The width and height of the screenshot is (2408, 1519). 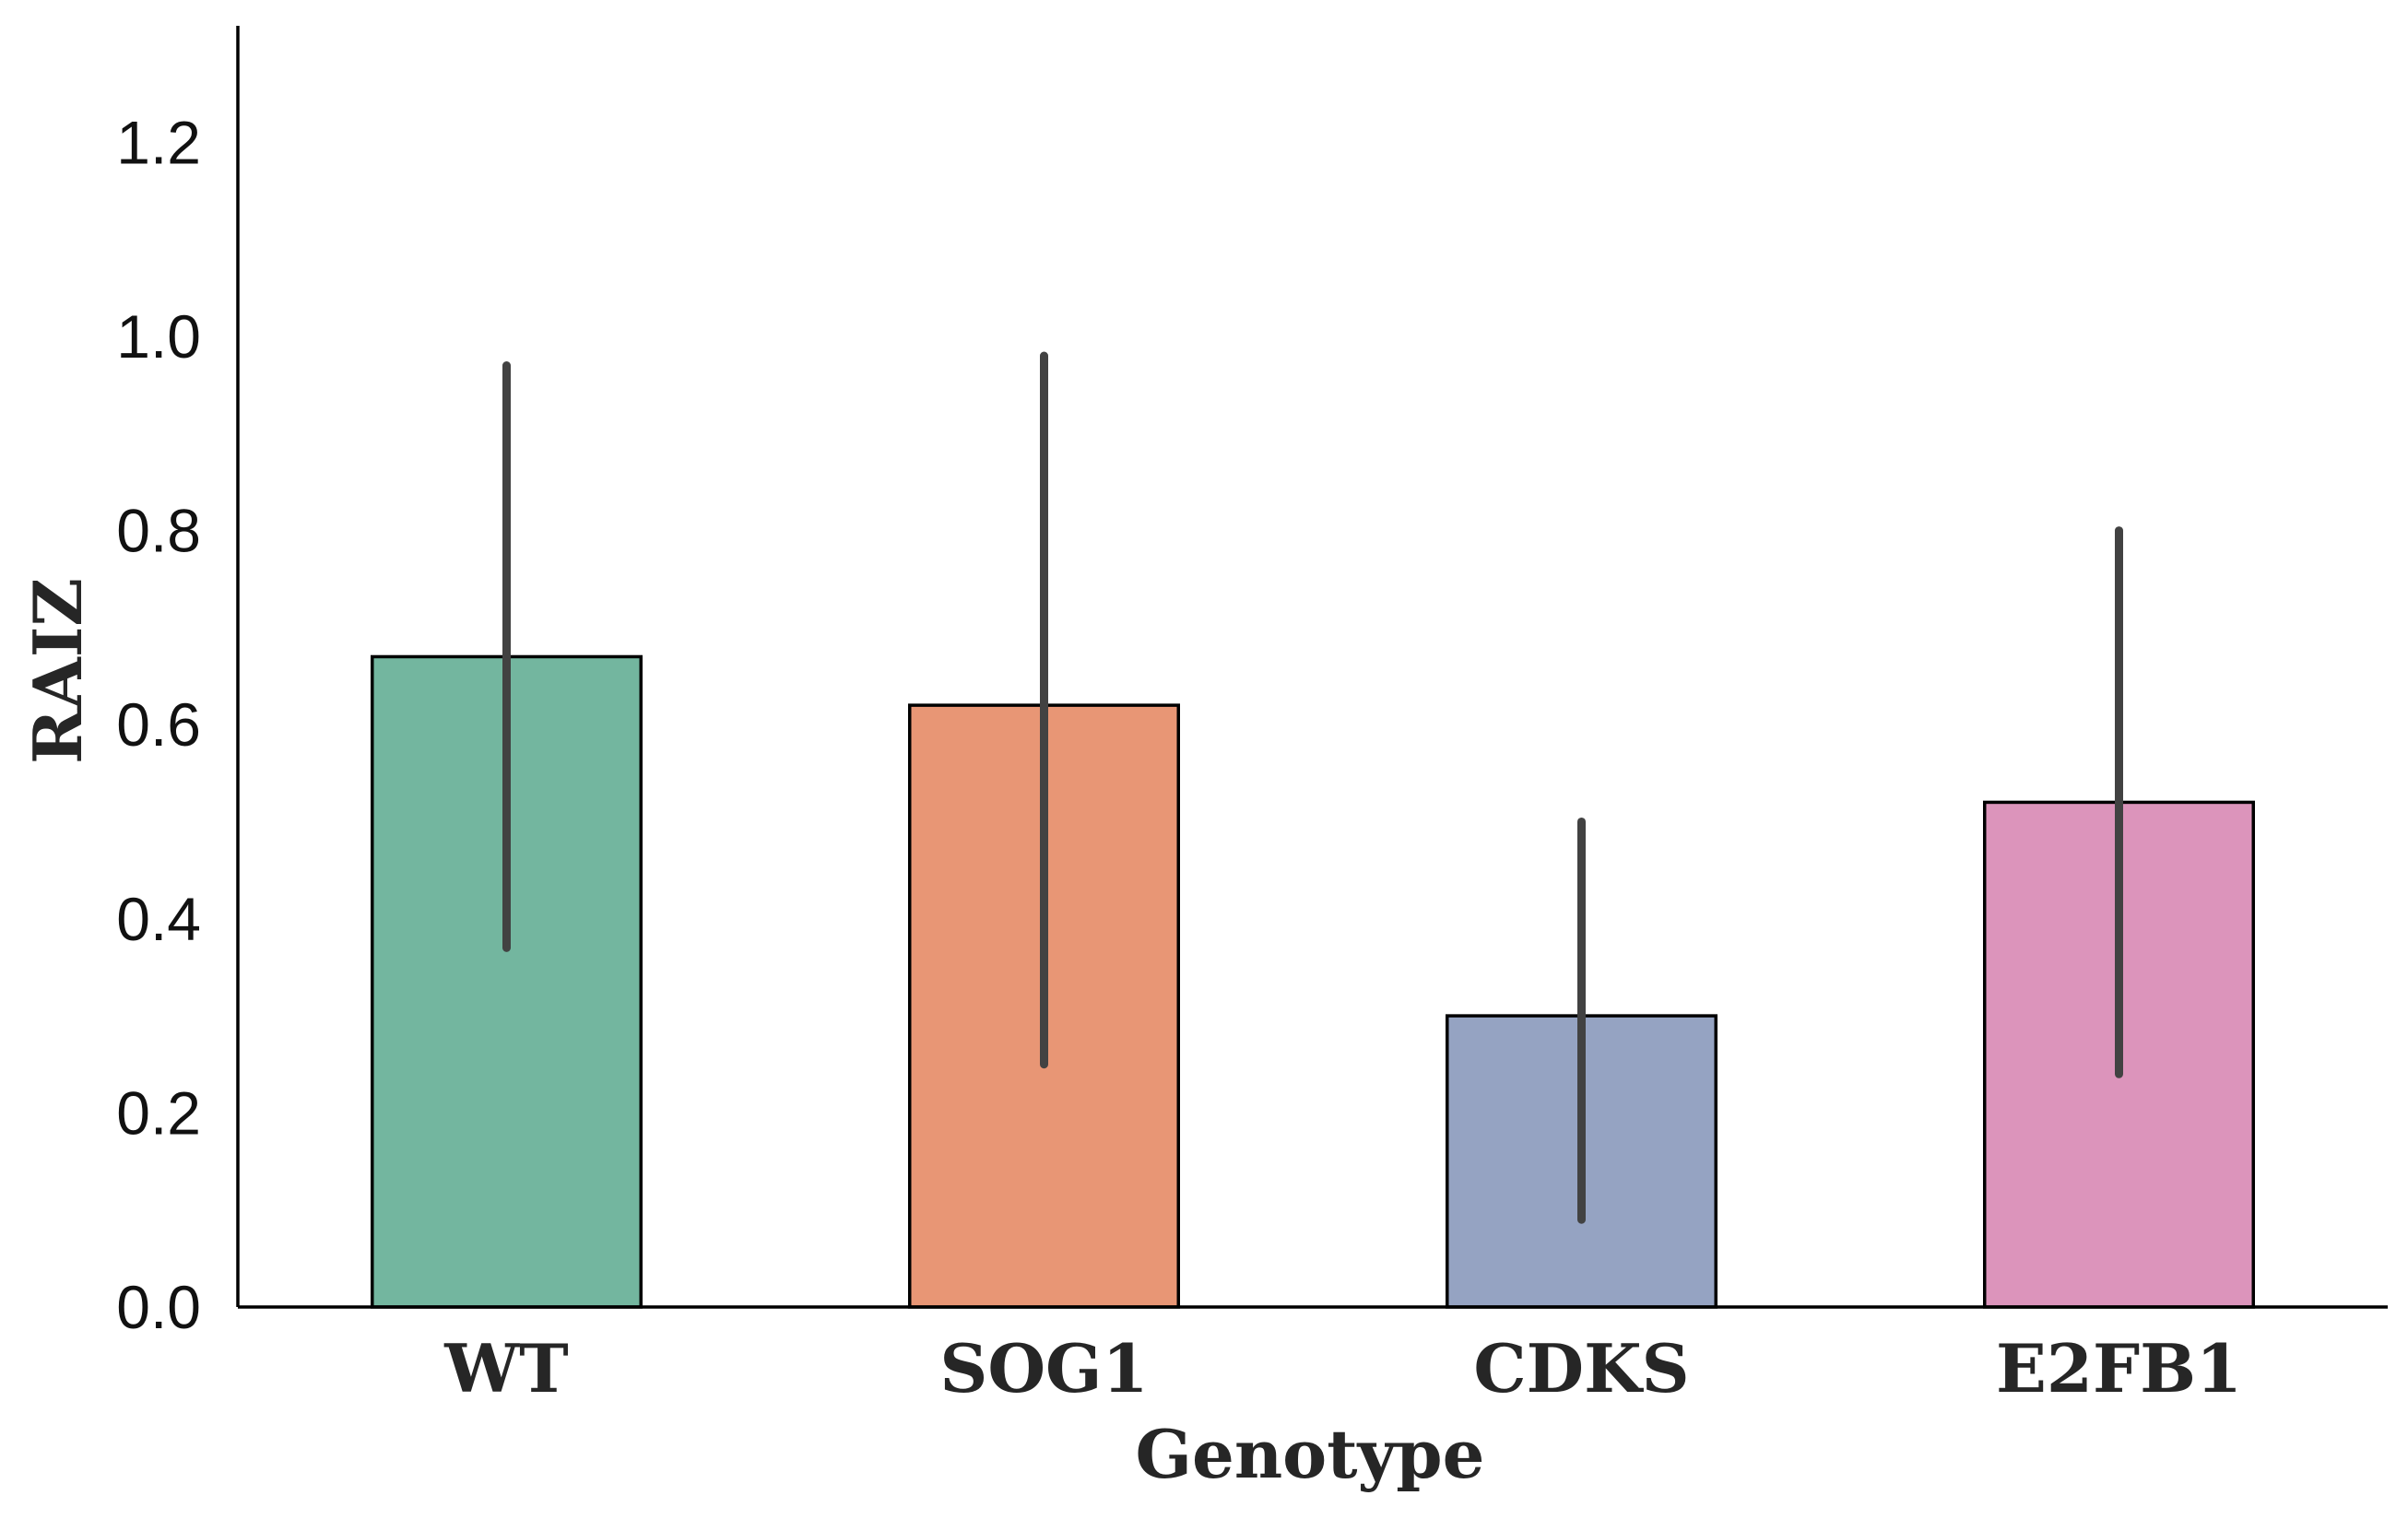 What do you see at coordinates (159, 142) in the screenshot?
I see `y-tick-label: 1.2` at bounding box center [159, 142].